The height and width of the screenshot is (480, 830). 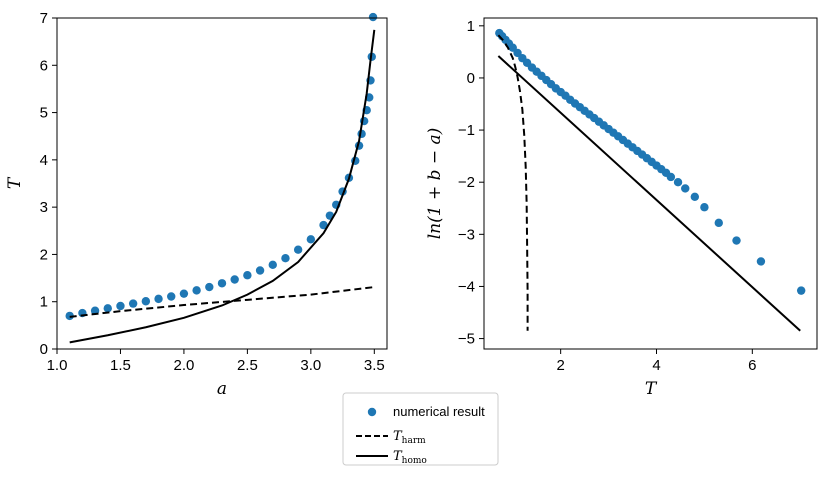 I want to click on legend-frame, so click(x=420, y=429).